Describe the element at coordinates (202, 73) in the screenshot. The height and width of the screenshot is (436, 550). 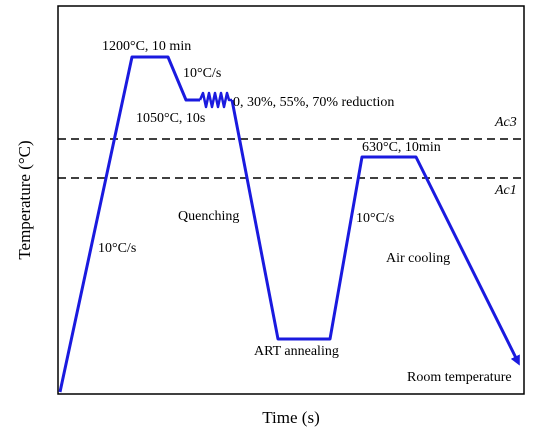
I see `cool-rate-label: 10°C/s` at that location.